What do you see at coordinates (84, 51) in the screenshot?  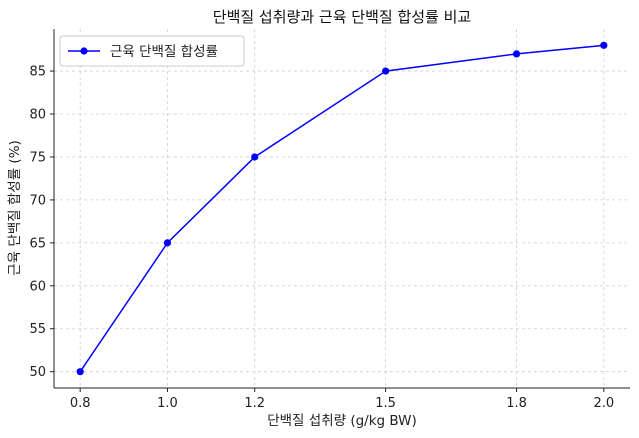 I see `legend-marker-swatch` at bounding box center [84, 51].